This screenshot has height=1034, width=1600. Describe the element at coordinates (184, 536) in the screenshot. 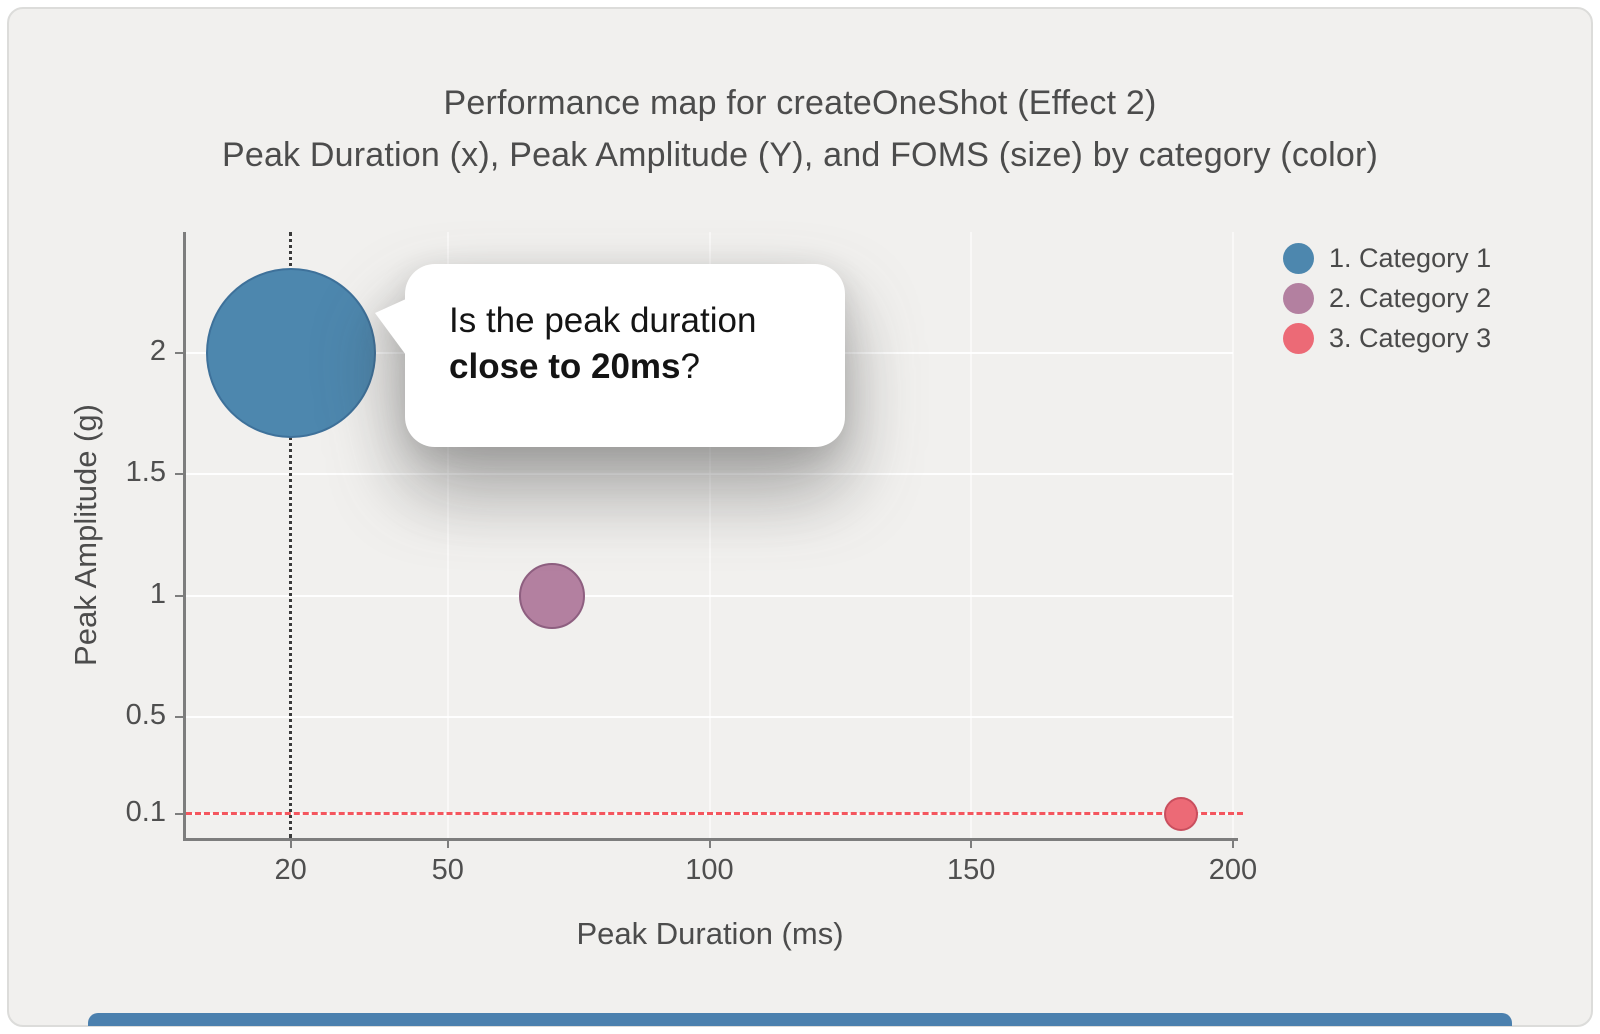

I see `y-axis-line` at that location.